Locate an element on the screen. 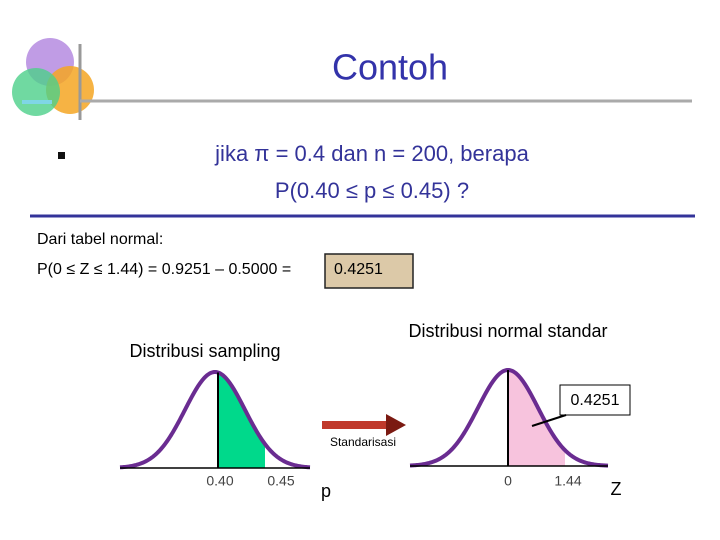 The image size is (720, 540). curve-title: Distribusi normal standar is located at coordinates (507, 331).